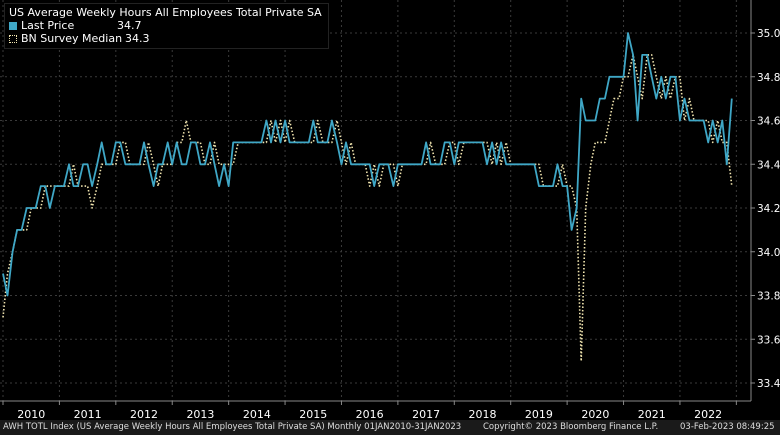 The image size is (780, 435). What do you see at coordinates (571, 427) in the screenshot?
I see `footer-copyright: Copyright© 2023 Bloomberg Finance L.P.` at bounding box center [571, 427].